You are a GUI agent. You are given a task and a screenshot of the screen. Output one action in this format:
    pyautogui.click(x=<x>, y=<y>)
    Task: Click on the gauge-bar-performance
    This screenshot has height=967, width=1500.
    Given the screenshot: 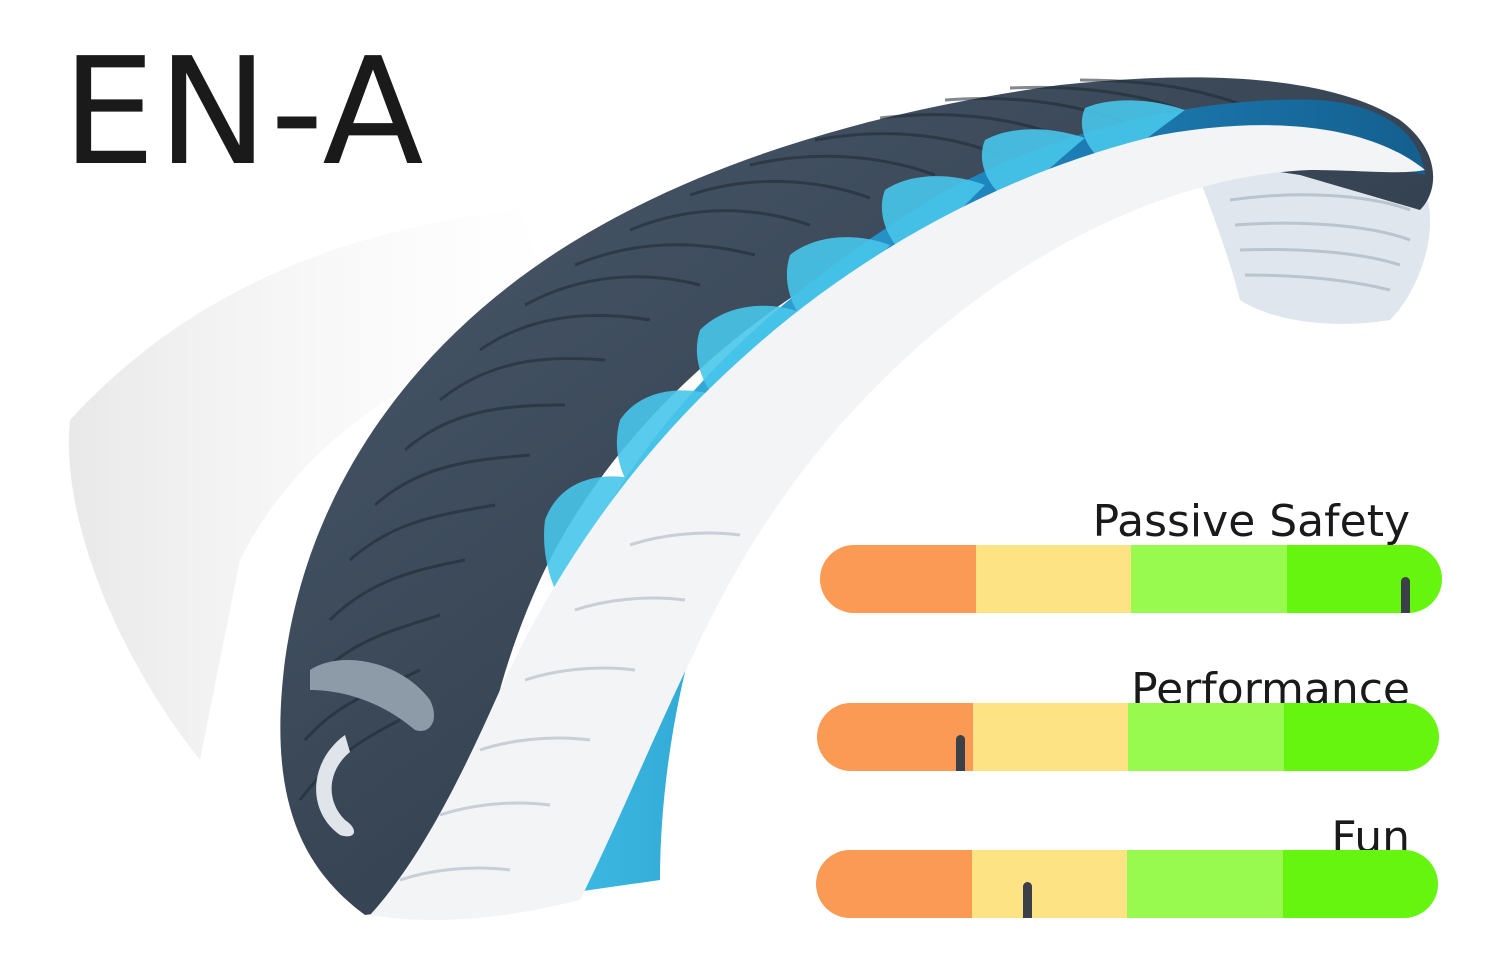 What is the action you would take?
    pyautogui.click(x=1128, y=737)
    